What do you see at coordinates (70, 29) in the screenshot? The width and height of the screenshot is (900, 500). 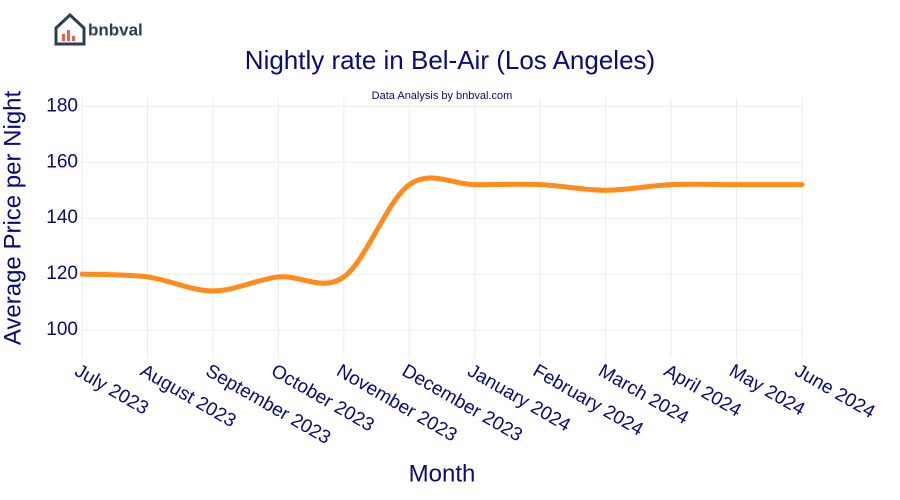 I see `logo-house` at bounding box center [70, 29].